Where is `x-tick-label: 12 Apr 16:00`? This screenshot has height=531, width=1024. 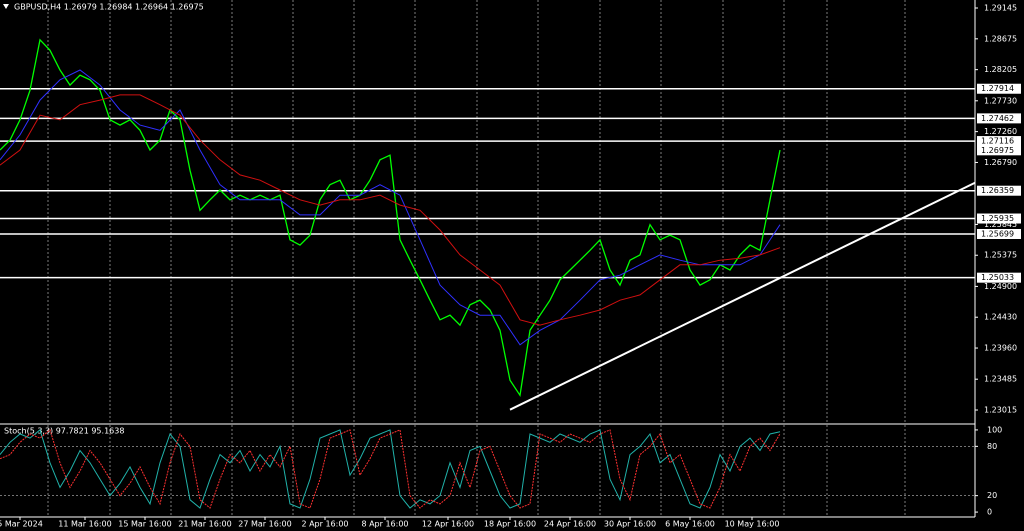 x-tick-label: 12 Apr 16:00 is located at coordinates (448, 524).